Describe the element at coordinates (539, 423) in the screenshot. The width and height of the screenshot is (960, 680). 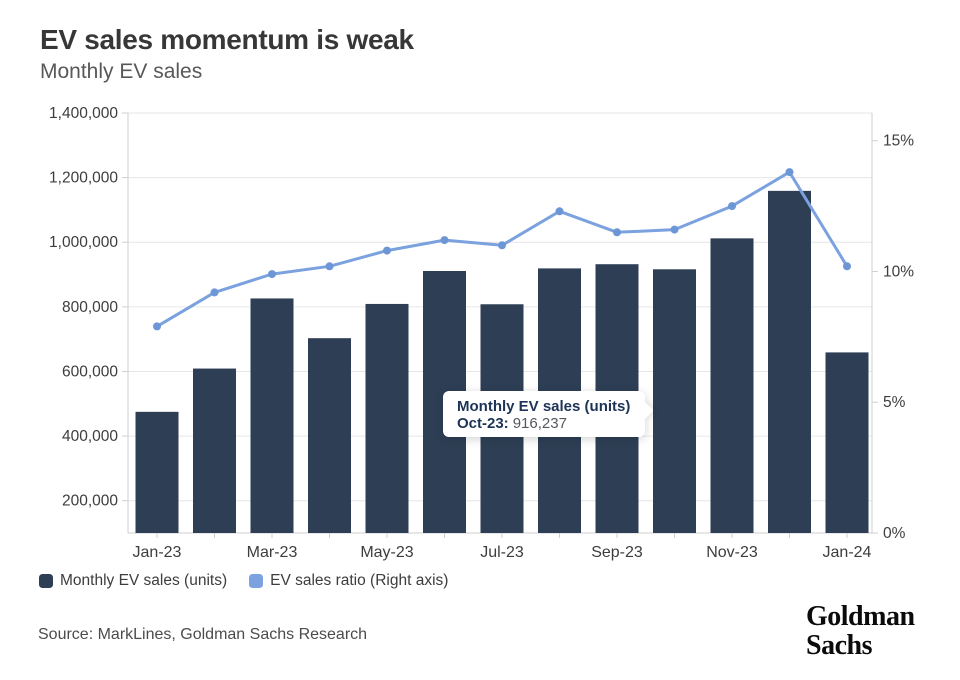
I see `tooltip-point-value: 916,237` at that location.